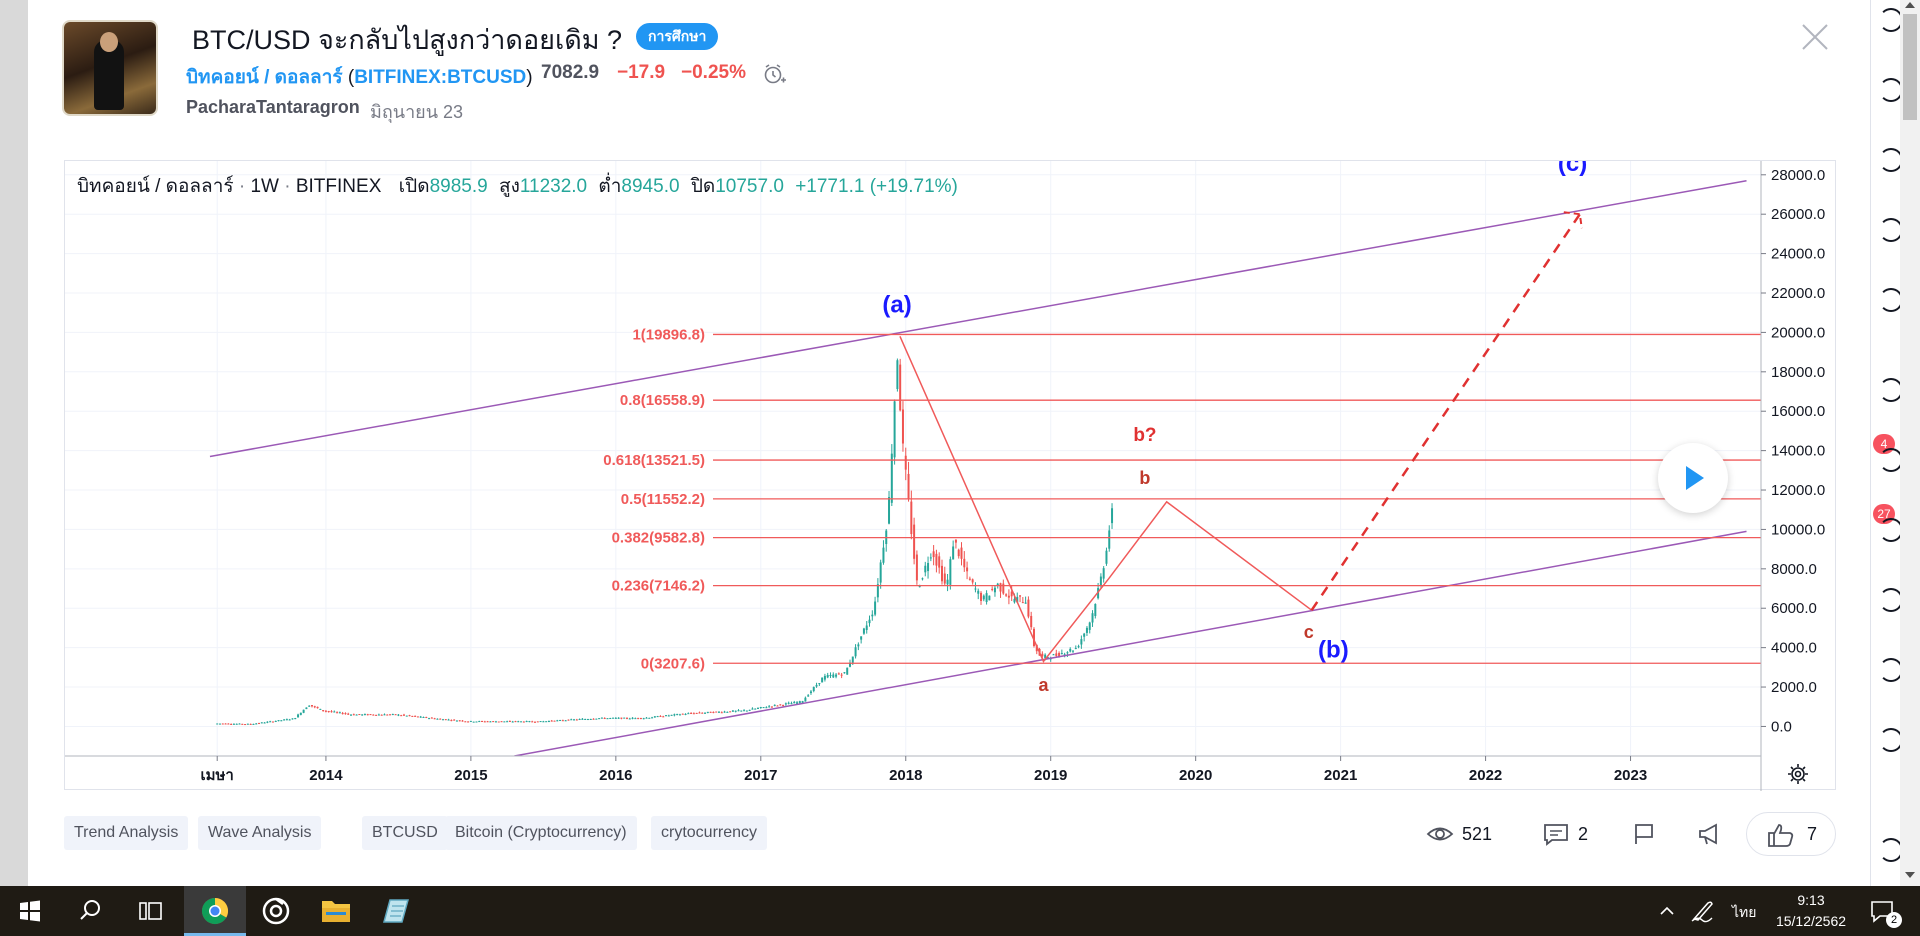 Image resolution: width=1920 pixels, height=936 pixels. What do you see at coordinates (1573, 220) in the screenshot?
I see `projection-arrowhead` at bounding box center [1573, 220].